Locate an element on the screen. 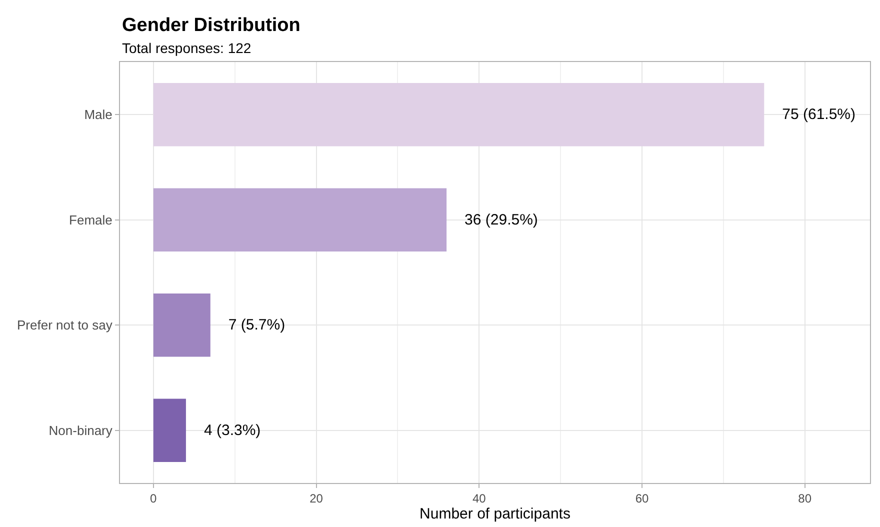 The height and width of the screenshot is (527, 880). x-tick-label: 80 is located at coordinates (805, 498).